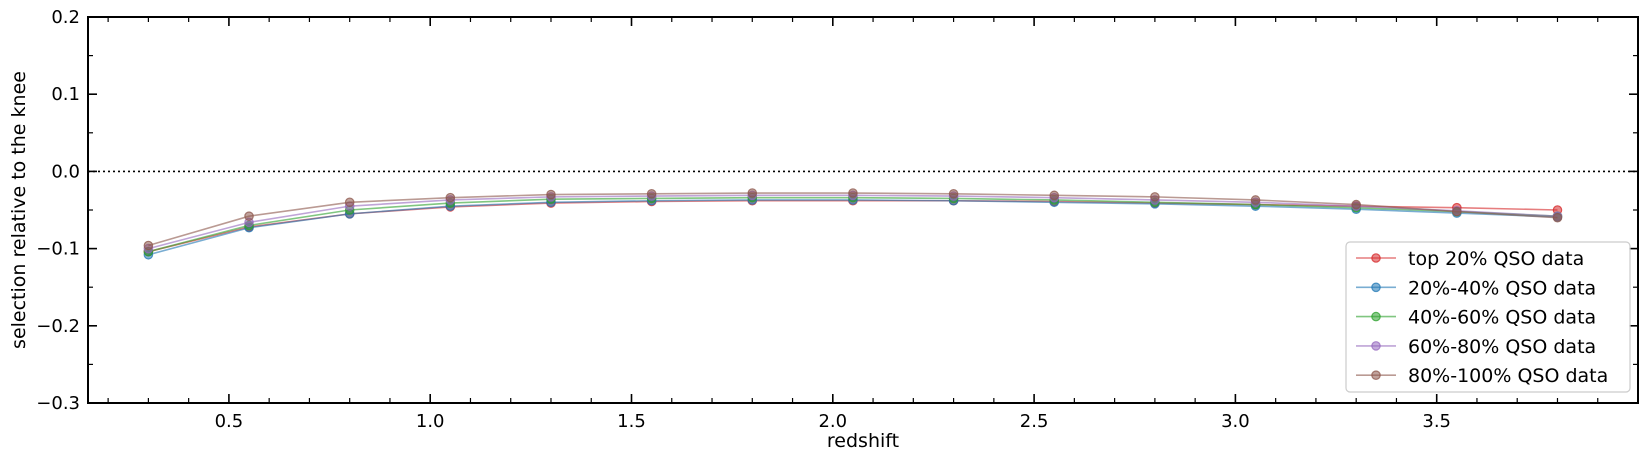  What do you see at coordinates (65, 171) in the screenshot?
I see `y-tick-label: 0.0` at bounding box center [65, 171].